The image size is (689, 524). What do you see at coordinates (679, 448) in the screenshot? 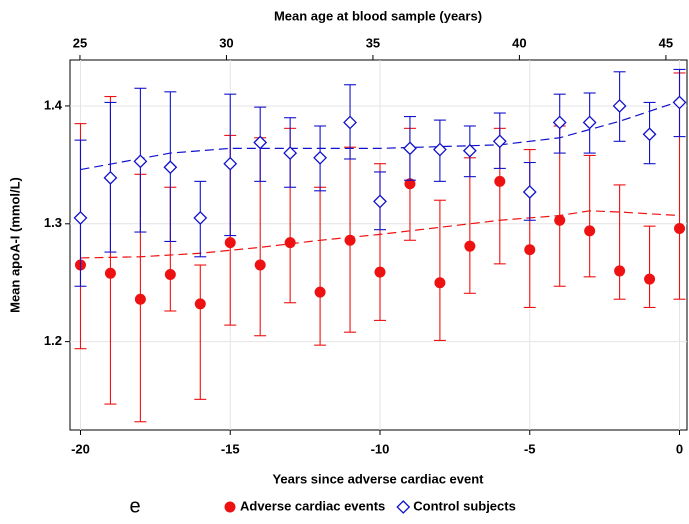
I see `x-tick-label: 0` at bounding box center [679, 448].